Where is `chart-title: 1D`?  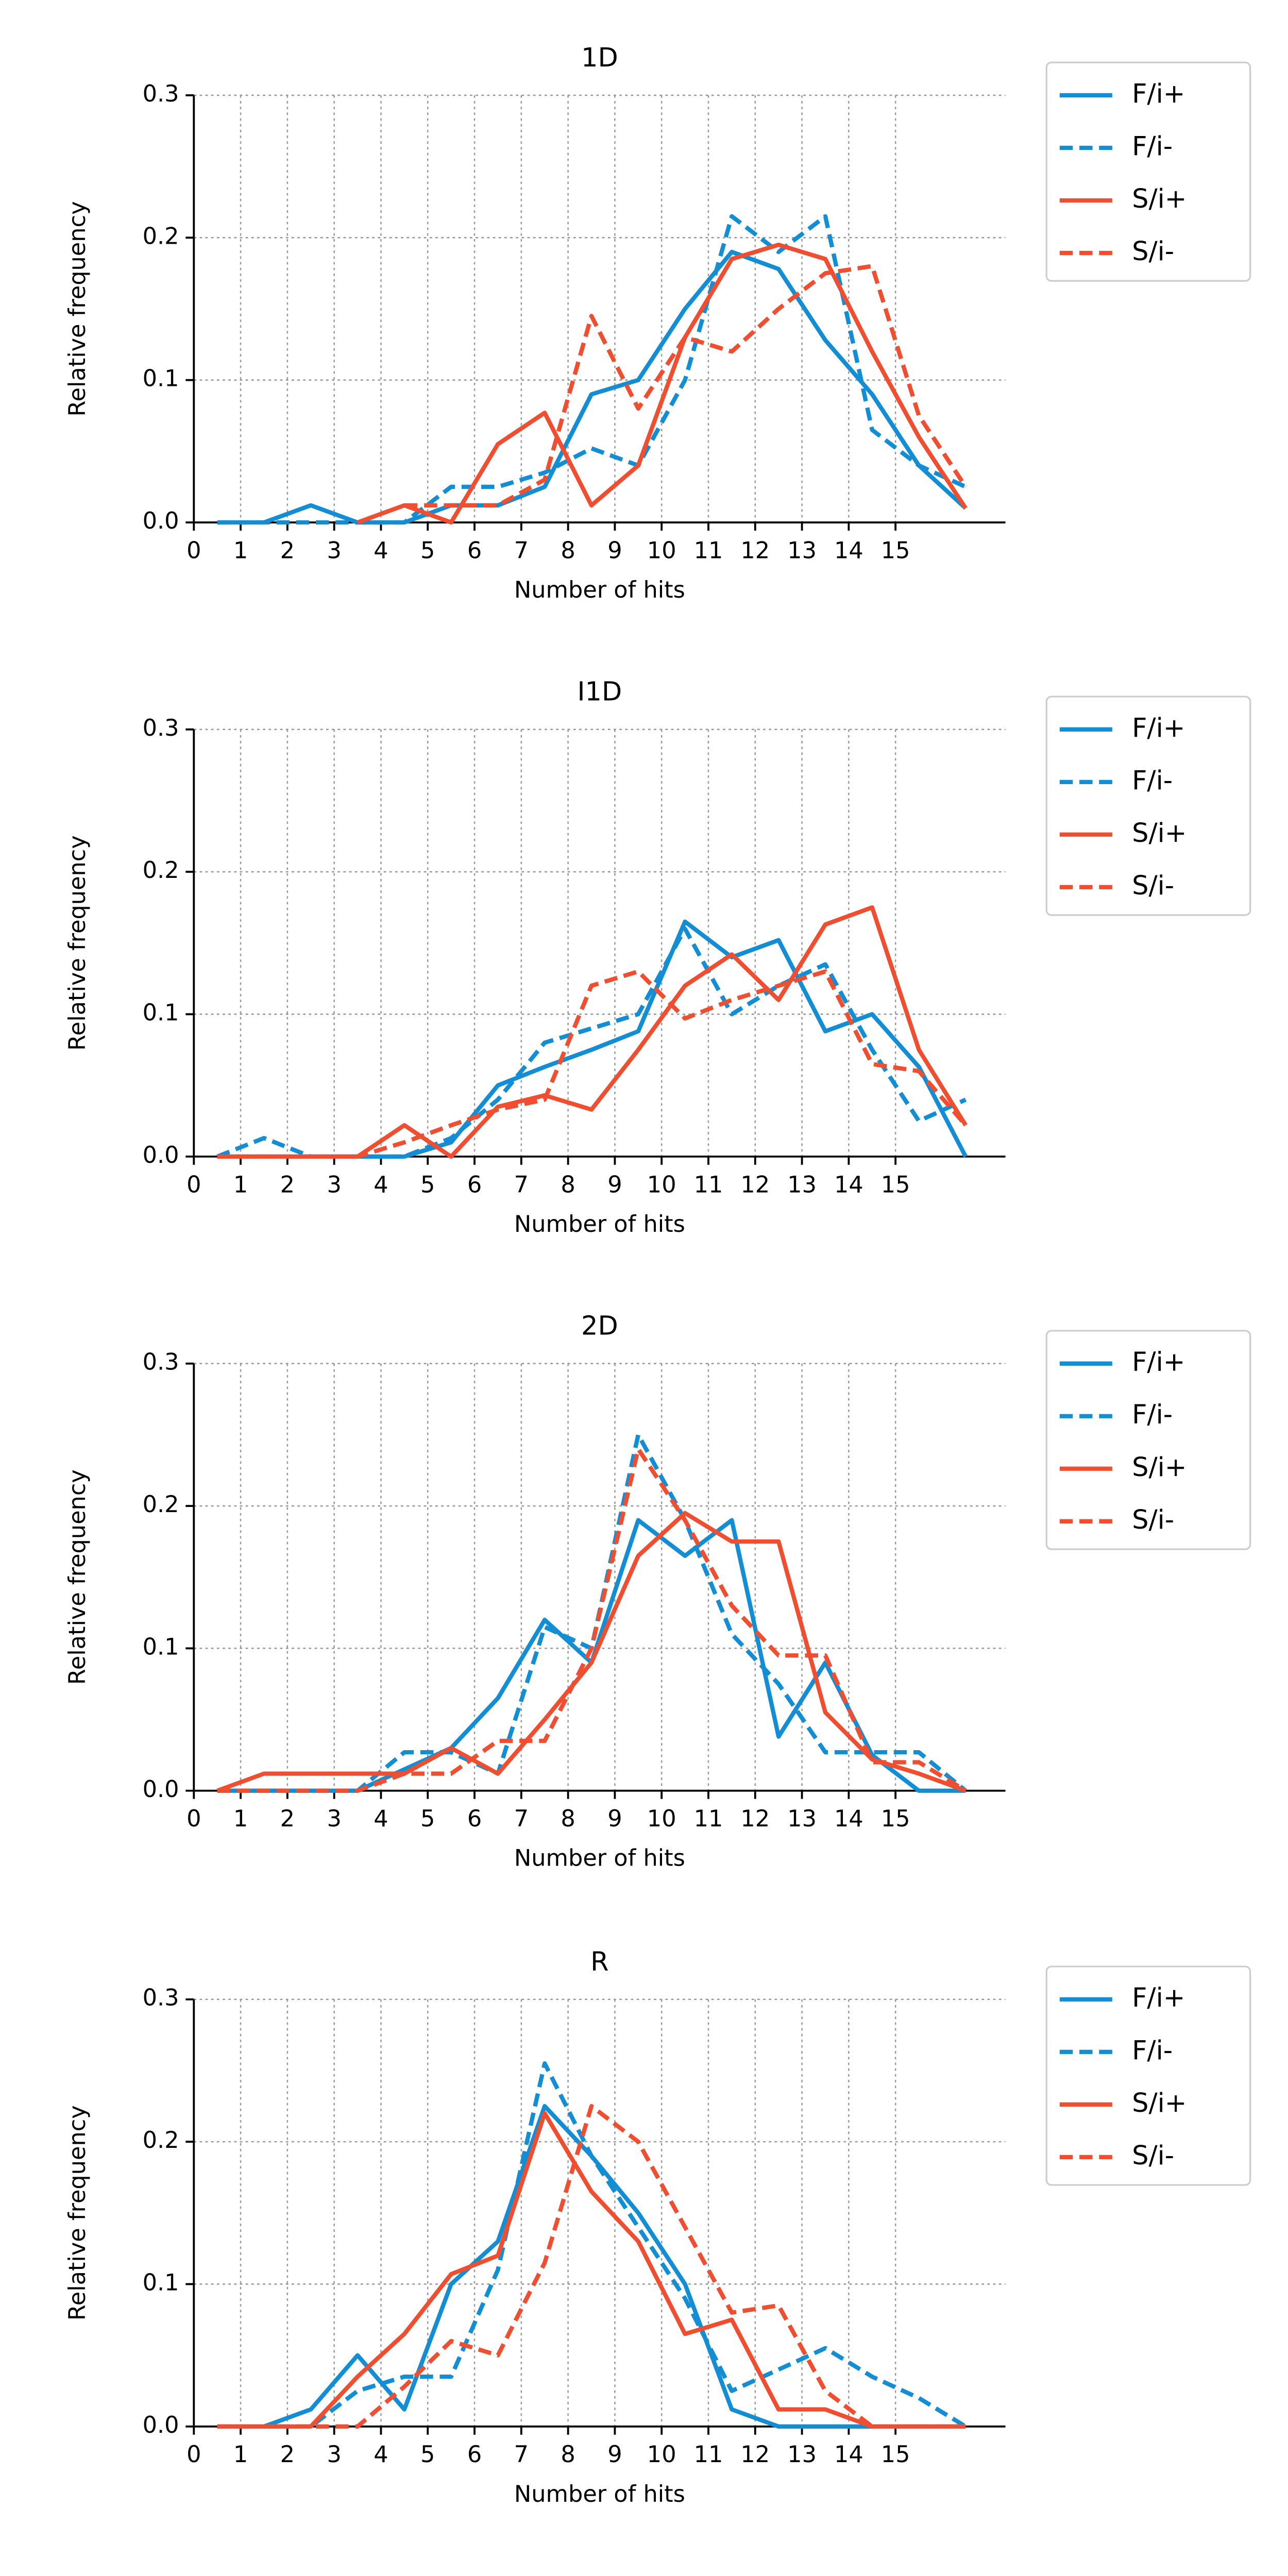
chart-title: 1D is located at coordinates (600, 58).